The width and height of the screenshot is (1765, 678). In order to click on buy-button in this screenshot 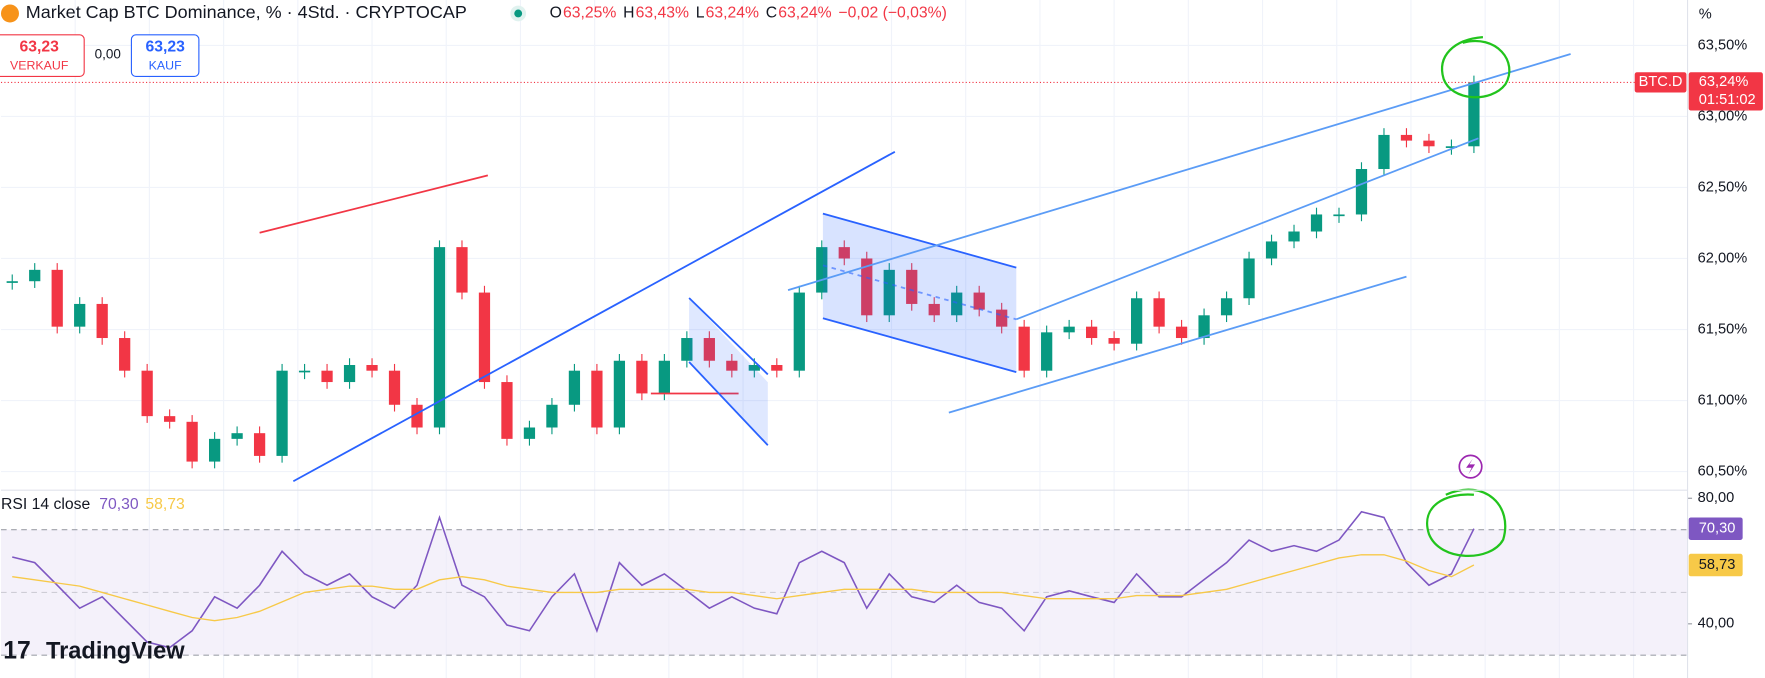, I will do `click(165, 56)`.